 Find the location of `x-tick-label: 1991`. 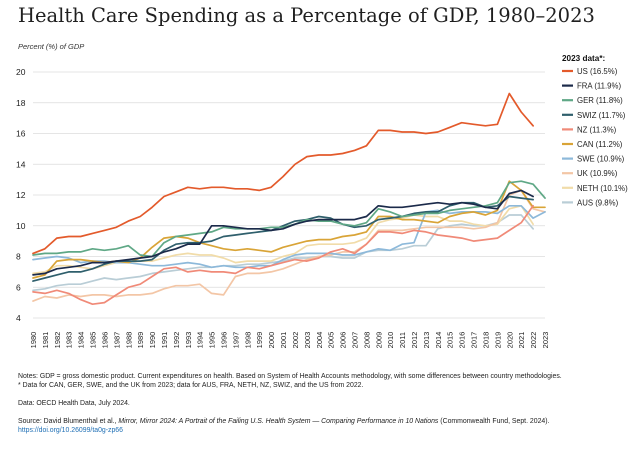

x-tick-label: 1991 is located at coordinates (164, 340).